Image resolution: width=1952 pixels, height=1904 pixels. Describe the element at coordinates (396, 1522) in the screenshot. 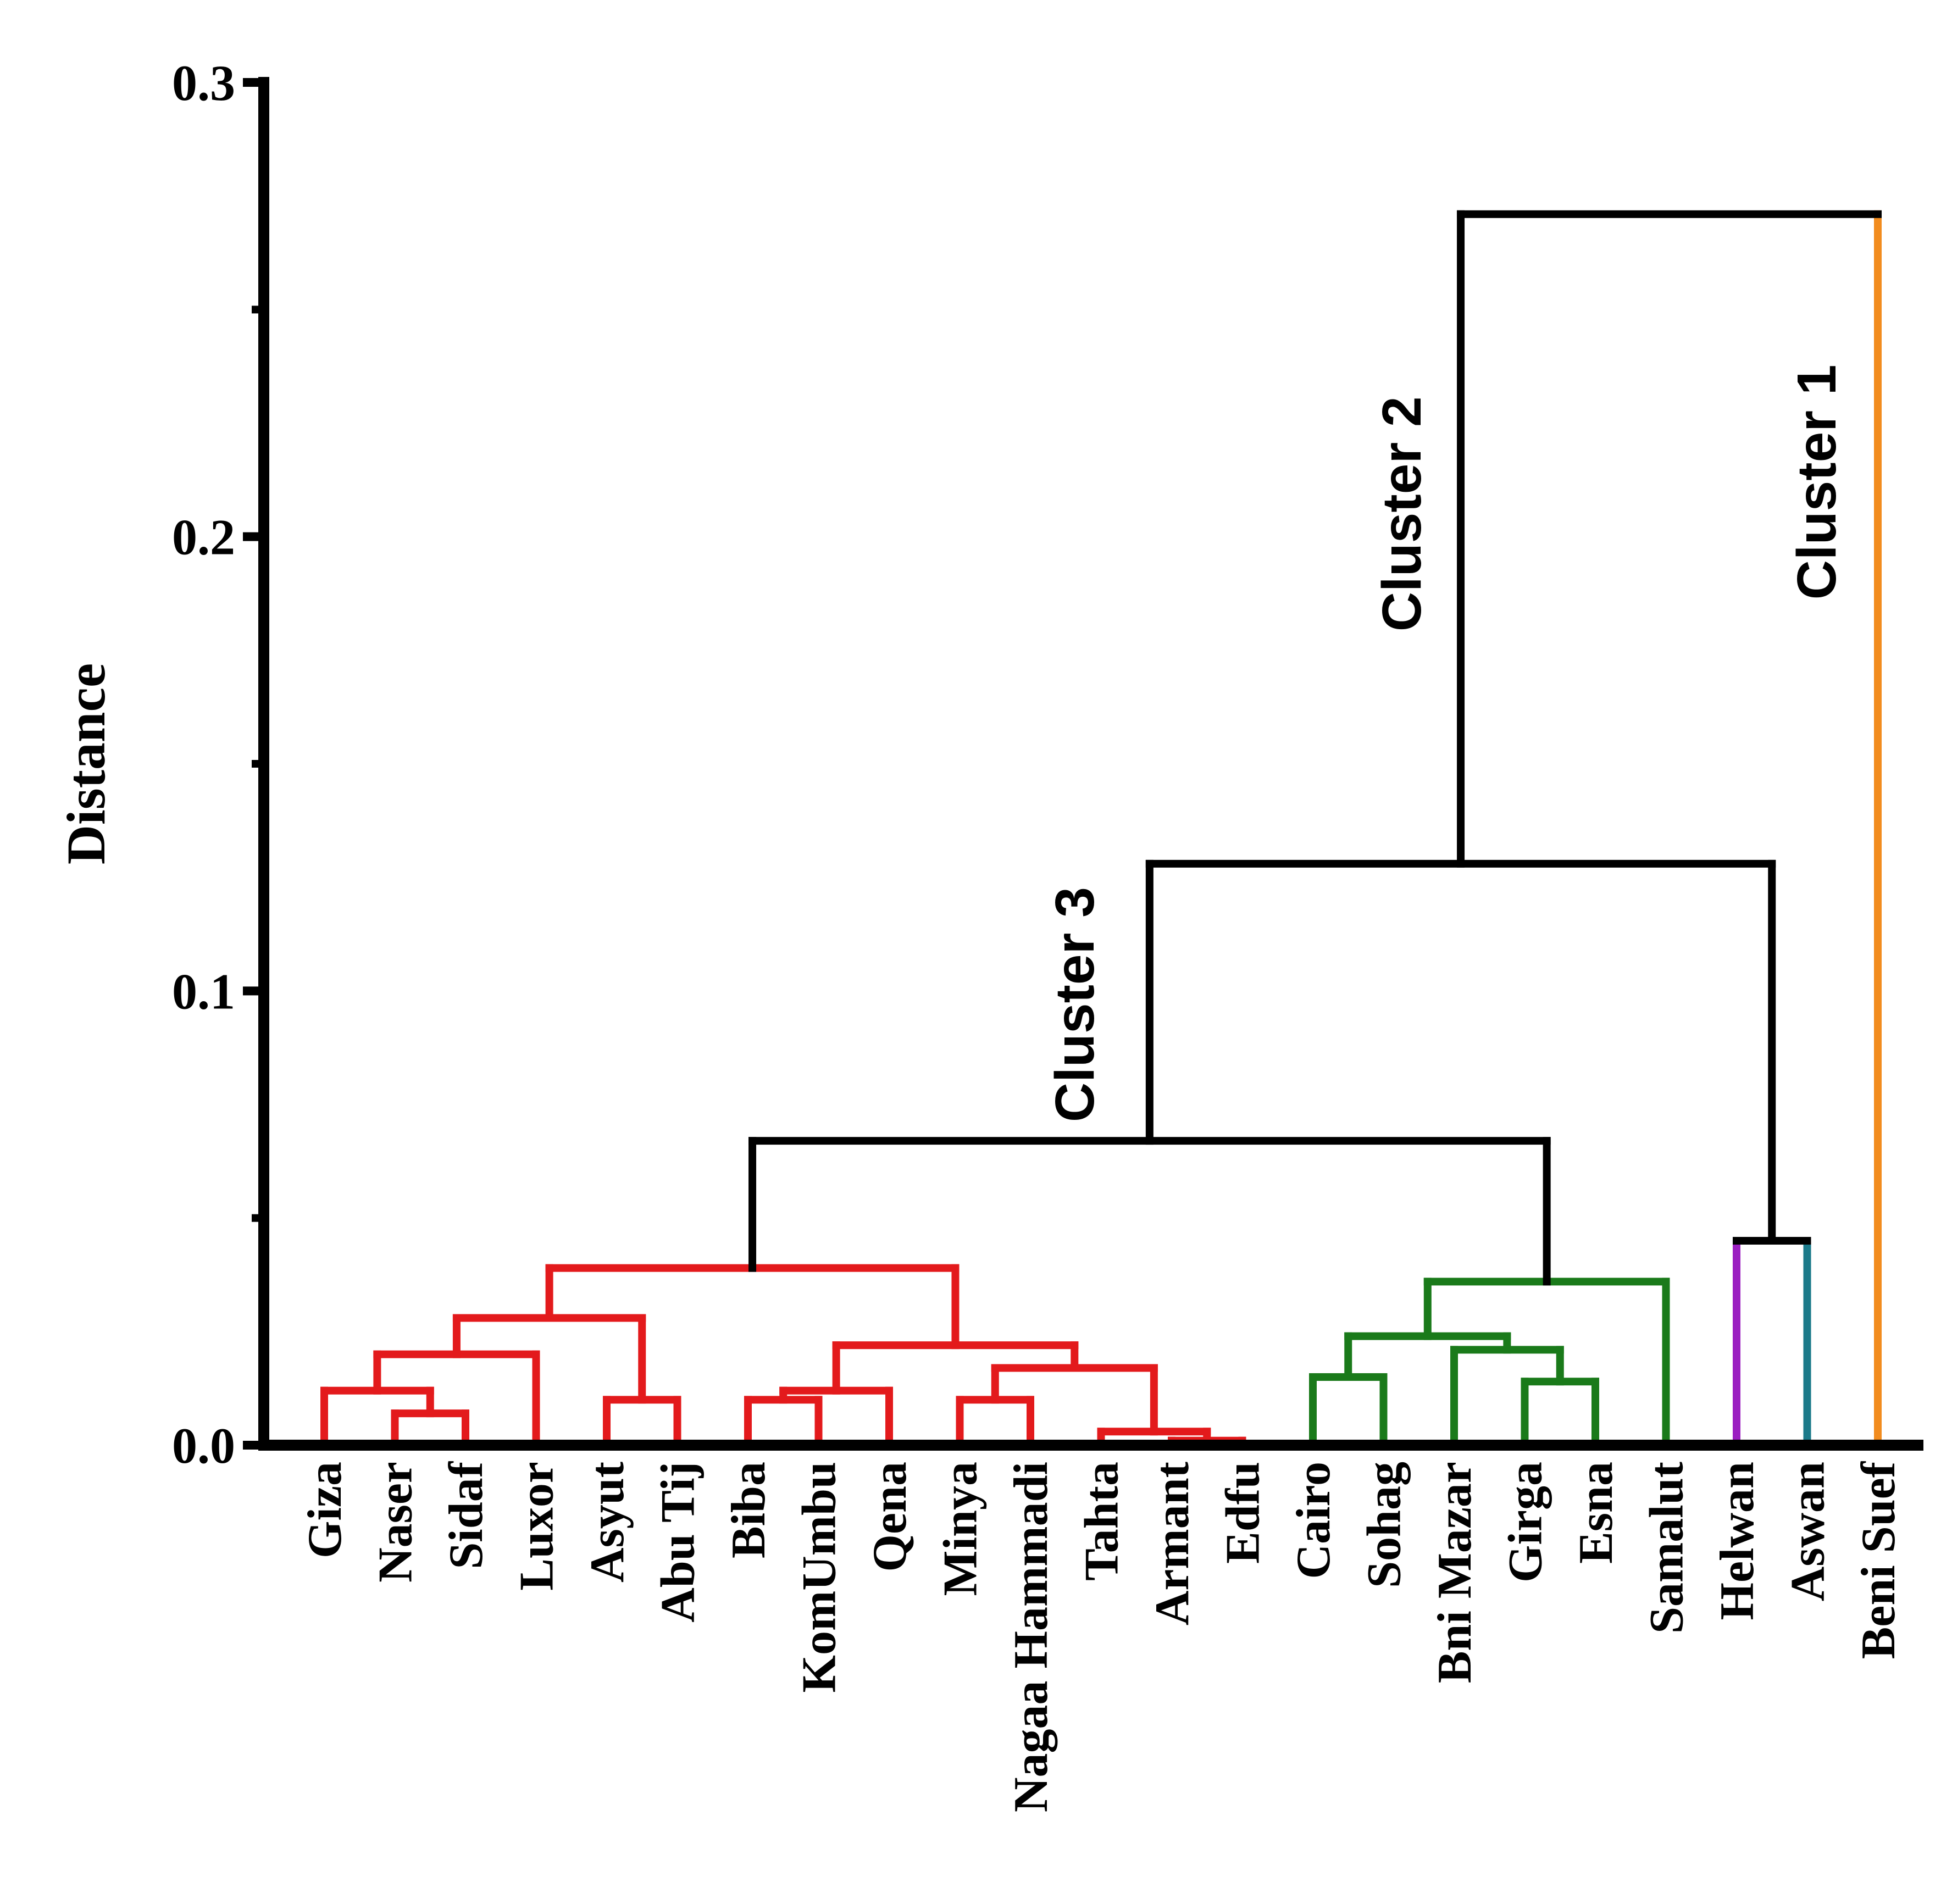

I see `leaf-label-naser: Naser` at that location.